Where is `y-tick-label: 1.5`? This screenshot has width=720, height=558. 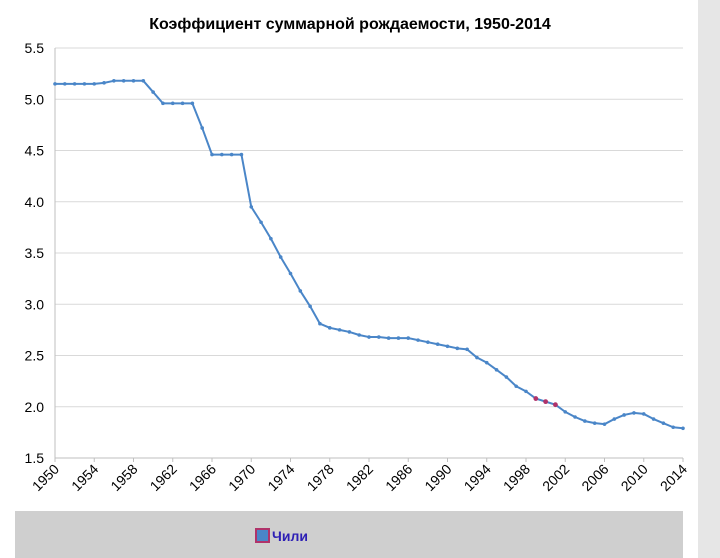
y-tick-label: 1.5 is located at coordinates (35, 458).